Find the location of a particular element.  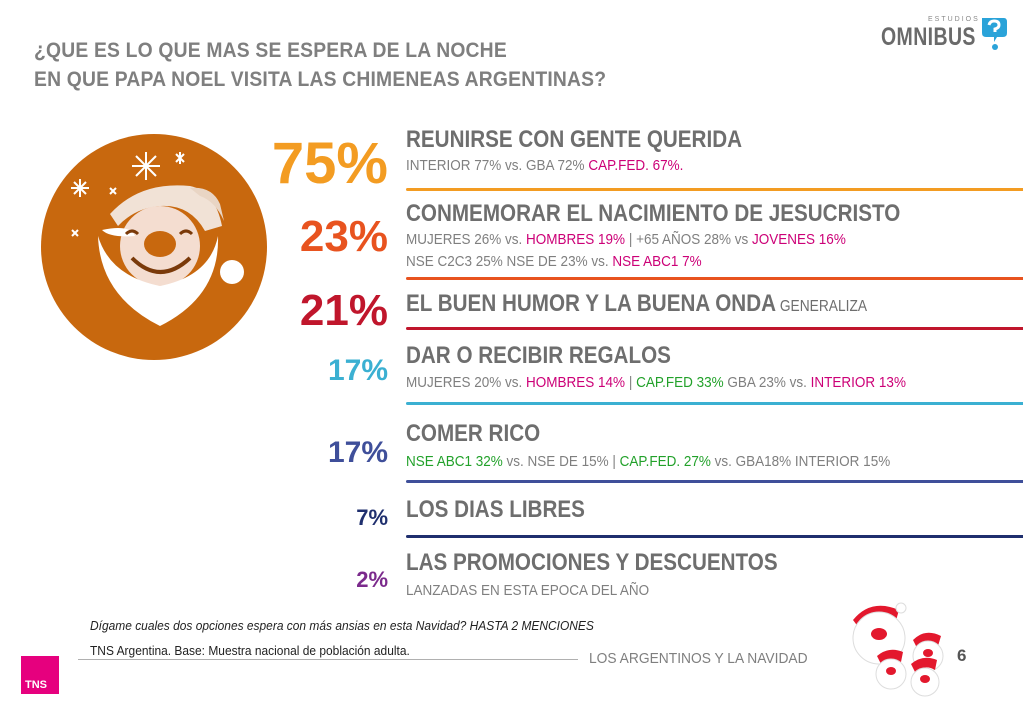

option-breakdown: NSE C2C3 25% NSE DE 23% vs. NSE ABC1 7% is located at coordinates (554, 261).